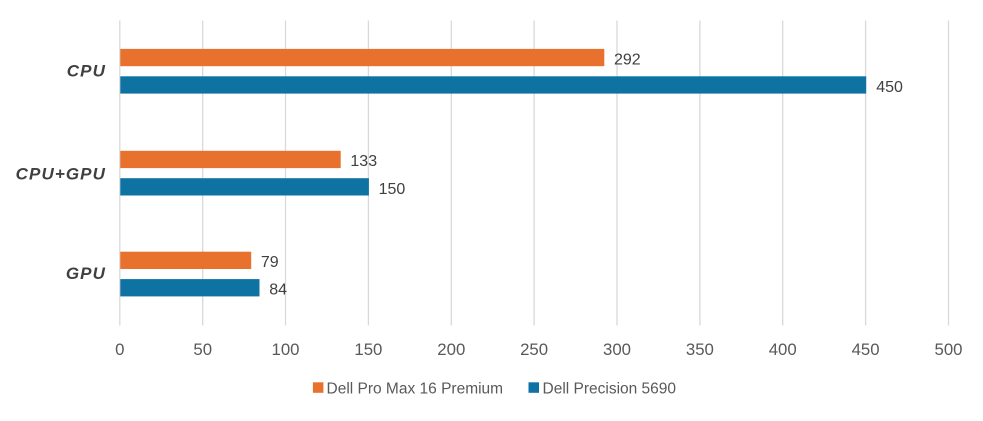 Image resolution: width=983 pixels, height=421 pixels. What do you see at coordinates (617, 349) in the screenshot?
I see `svg-text: 300` at bounding box center [617, 349].